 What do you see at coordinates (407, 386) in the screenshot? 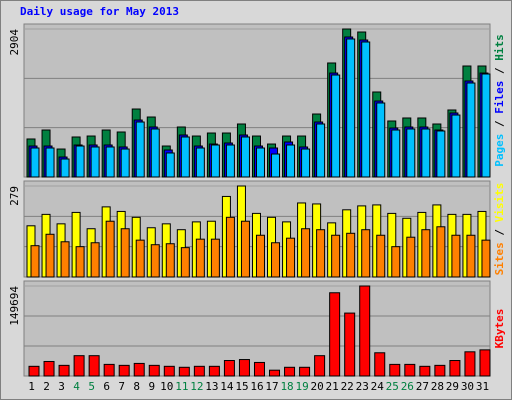
I see `x-tick-label: 26` at bounding box center [407, 386].